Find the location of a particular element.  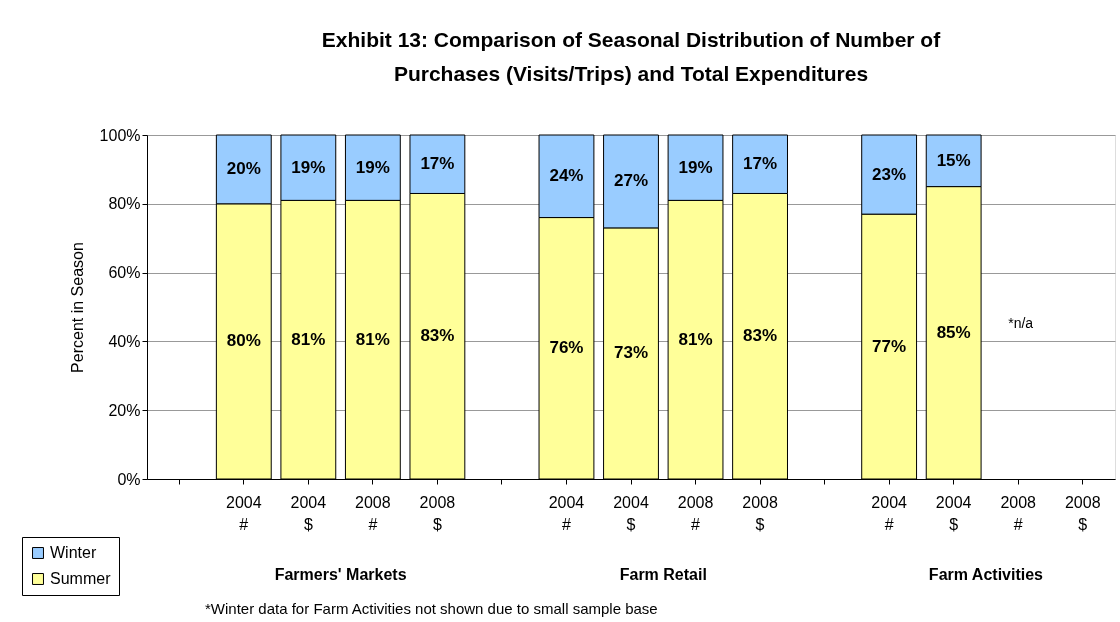

y-tick-label: 60% is located at coordinates (124, 273).